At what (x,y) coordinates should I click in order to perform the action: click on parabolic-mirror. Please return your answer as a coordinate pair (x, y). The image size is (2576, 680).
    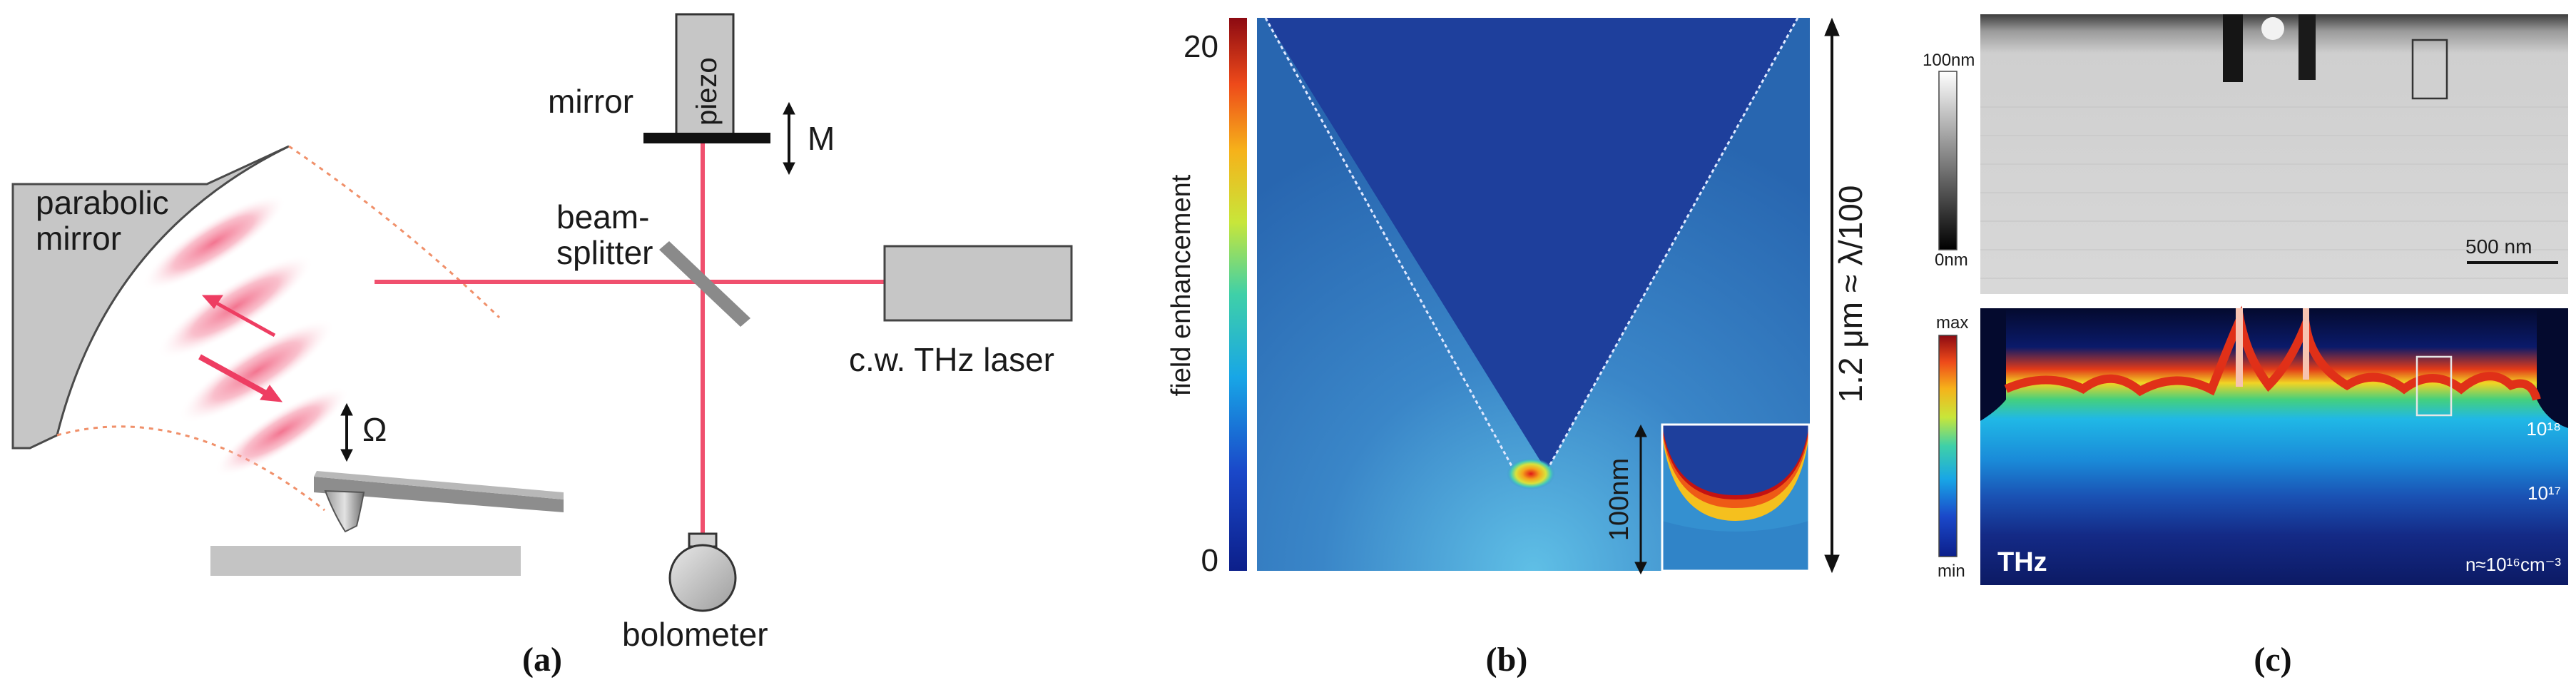
    Looking at the image, I should click on (150, 297).